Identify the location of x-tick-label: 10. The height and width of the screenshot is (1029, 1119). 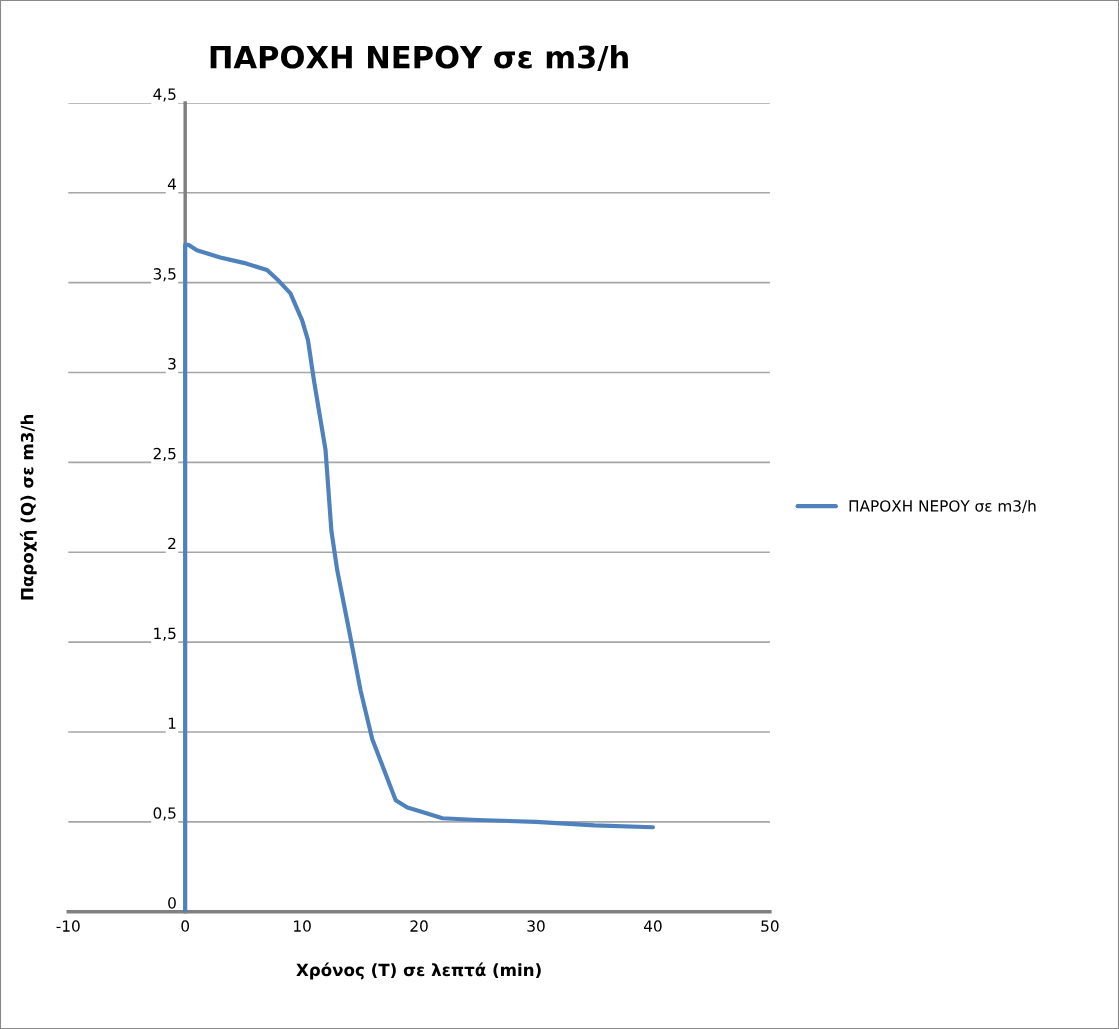
(302, 926).